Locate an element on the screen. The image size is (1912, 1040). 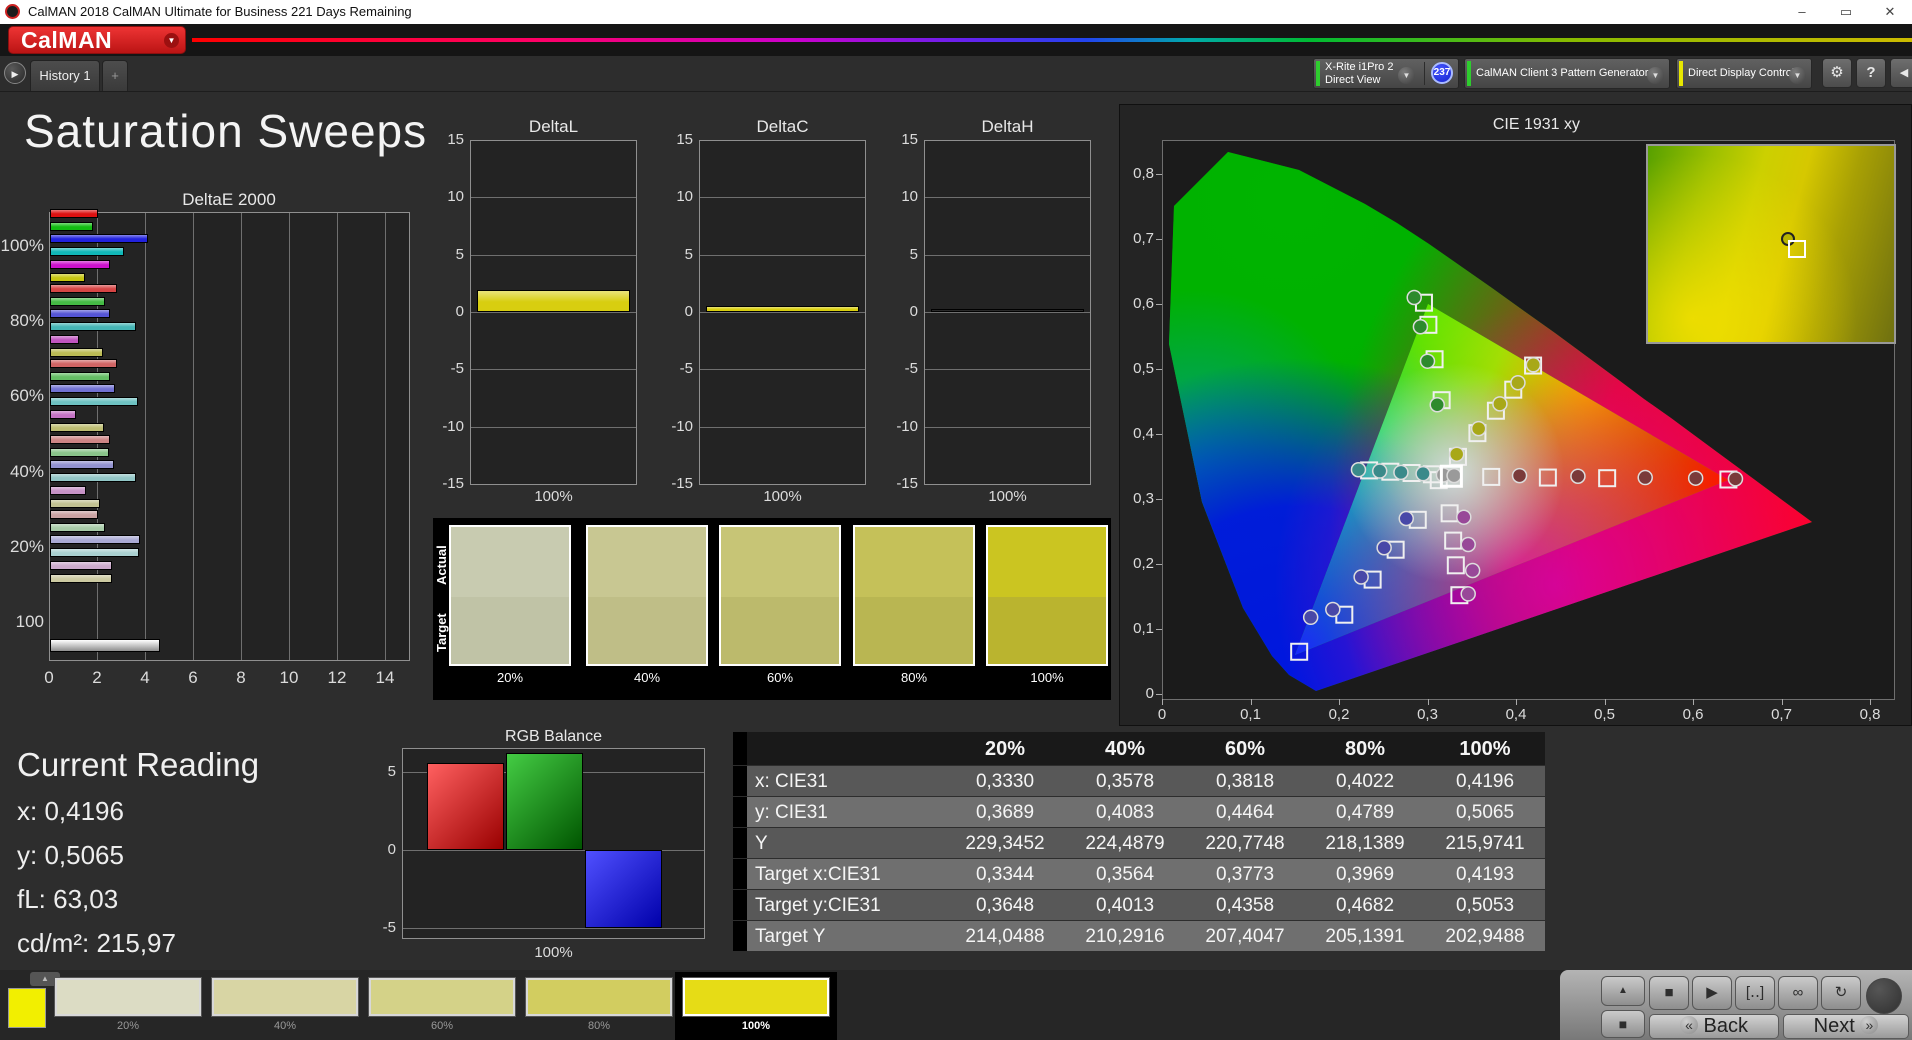
cie-x-tick-label: 0 is located at coordinates (1162, 714).